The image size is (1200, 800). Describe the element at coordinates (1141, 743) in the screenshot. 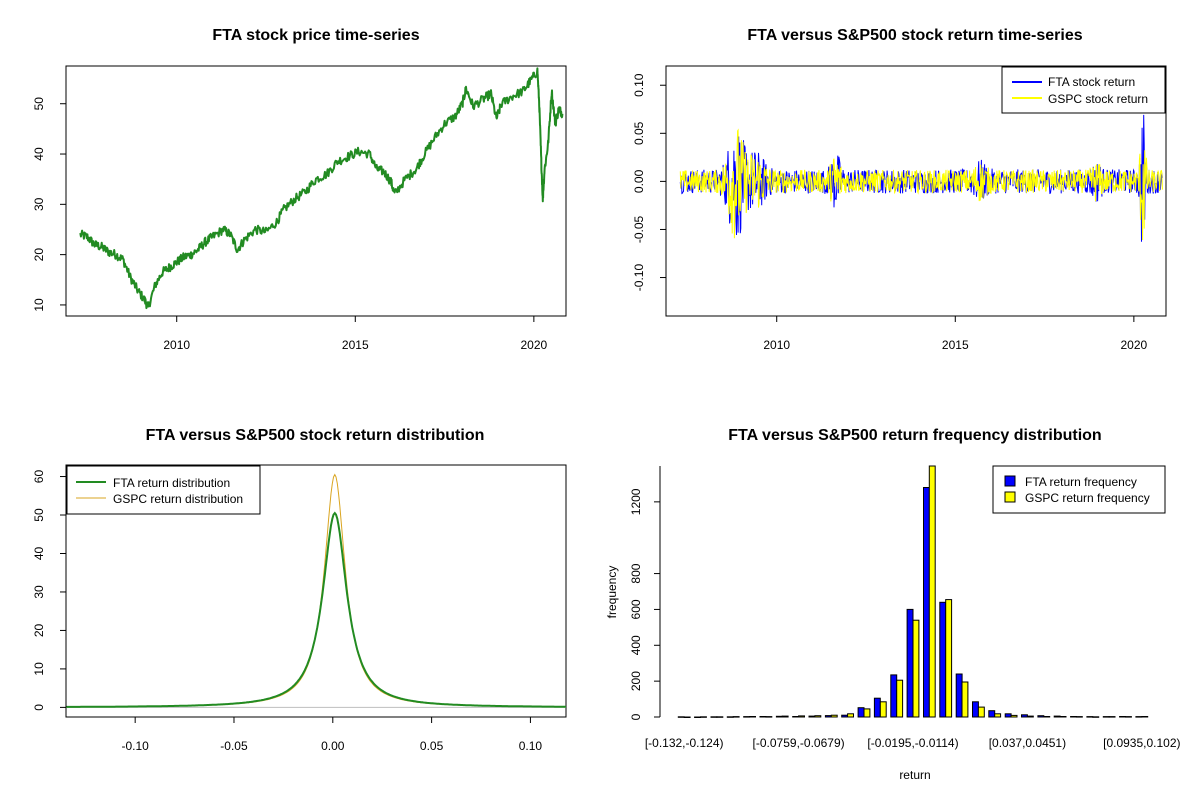

I see `frequency-x-tick-label: [0.0935,0.102)` at that location.